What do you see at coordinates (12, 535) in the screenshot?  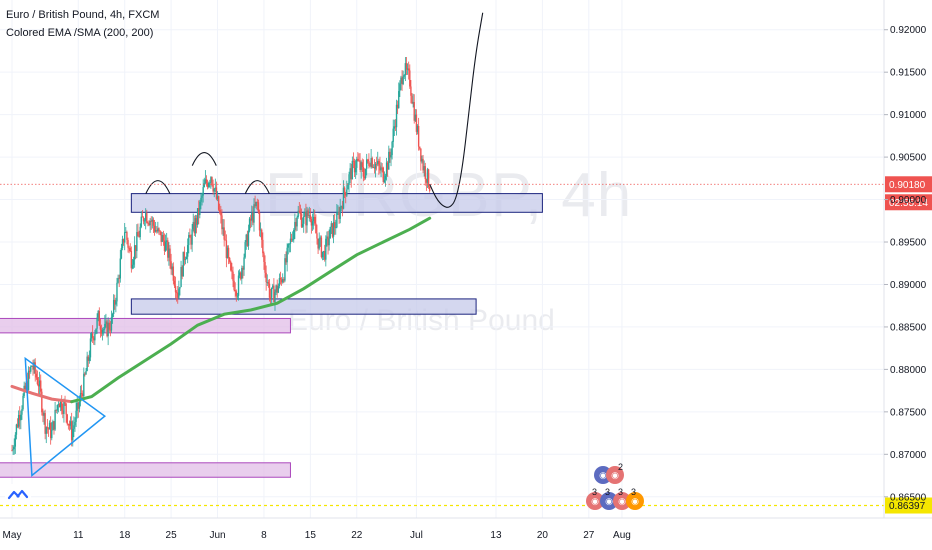 I see `time-tick-label: May` at bounding box center [12, 535].